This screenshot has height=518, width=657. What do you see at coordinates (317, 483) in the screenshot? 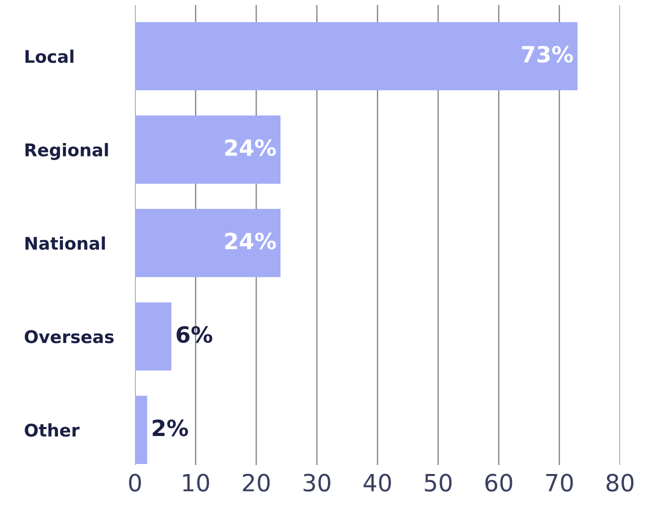
I see `x-tick-label: 30` at bounding box center [317, 483].